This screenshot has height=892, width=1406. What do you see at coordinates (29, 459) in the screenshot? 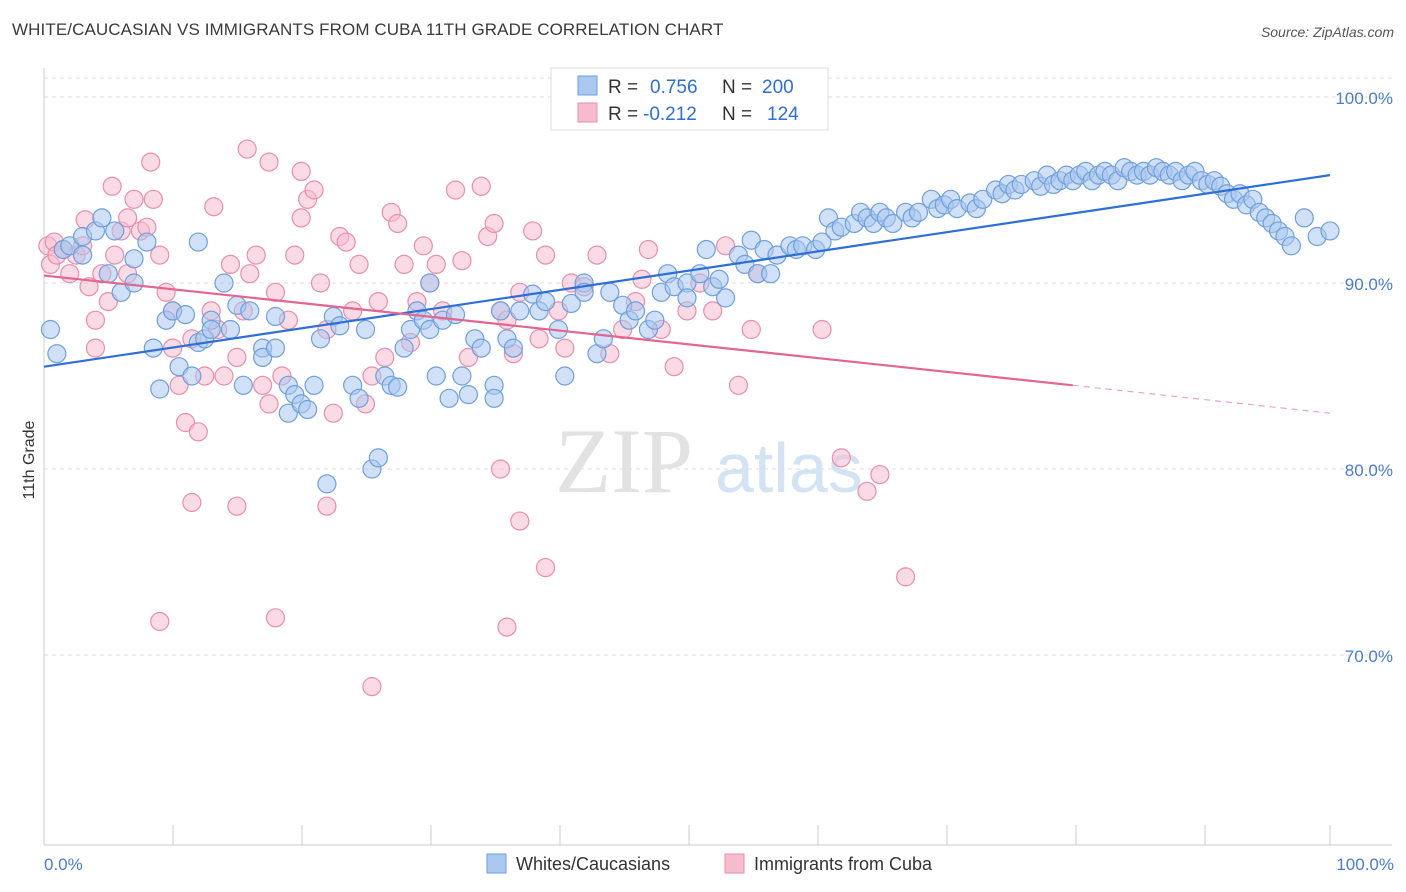
I see `y-axis-label: 11th Grade` at bounding box center [29, 459].